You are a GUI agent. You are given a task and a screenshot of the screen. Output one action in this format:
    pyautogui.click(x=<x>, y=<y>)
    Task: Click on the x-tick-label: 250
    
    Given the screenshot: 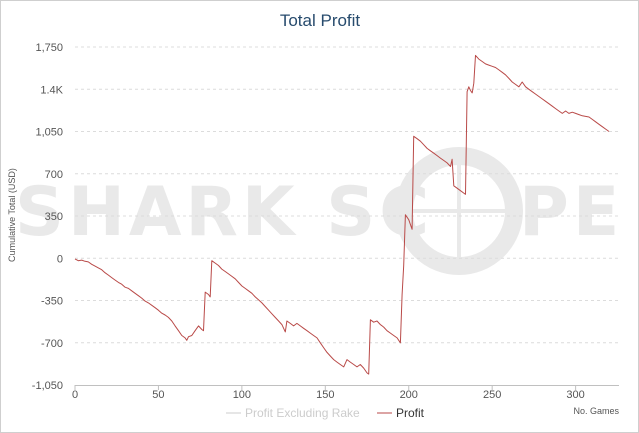 What is the action you would take?
    pyautogui.click(x=492, y=395)
    